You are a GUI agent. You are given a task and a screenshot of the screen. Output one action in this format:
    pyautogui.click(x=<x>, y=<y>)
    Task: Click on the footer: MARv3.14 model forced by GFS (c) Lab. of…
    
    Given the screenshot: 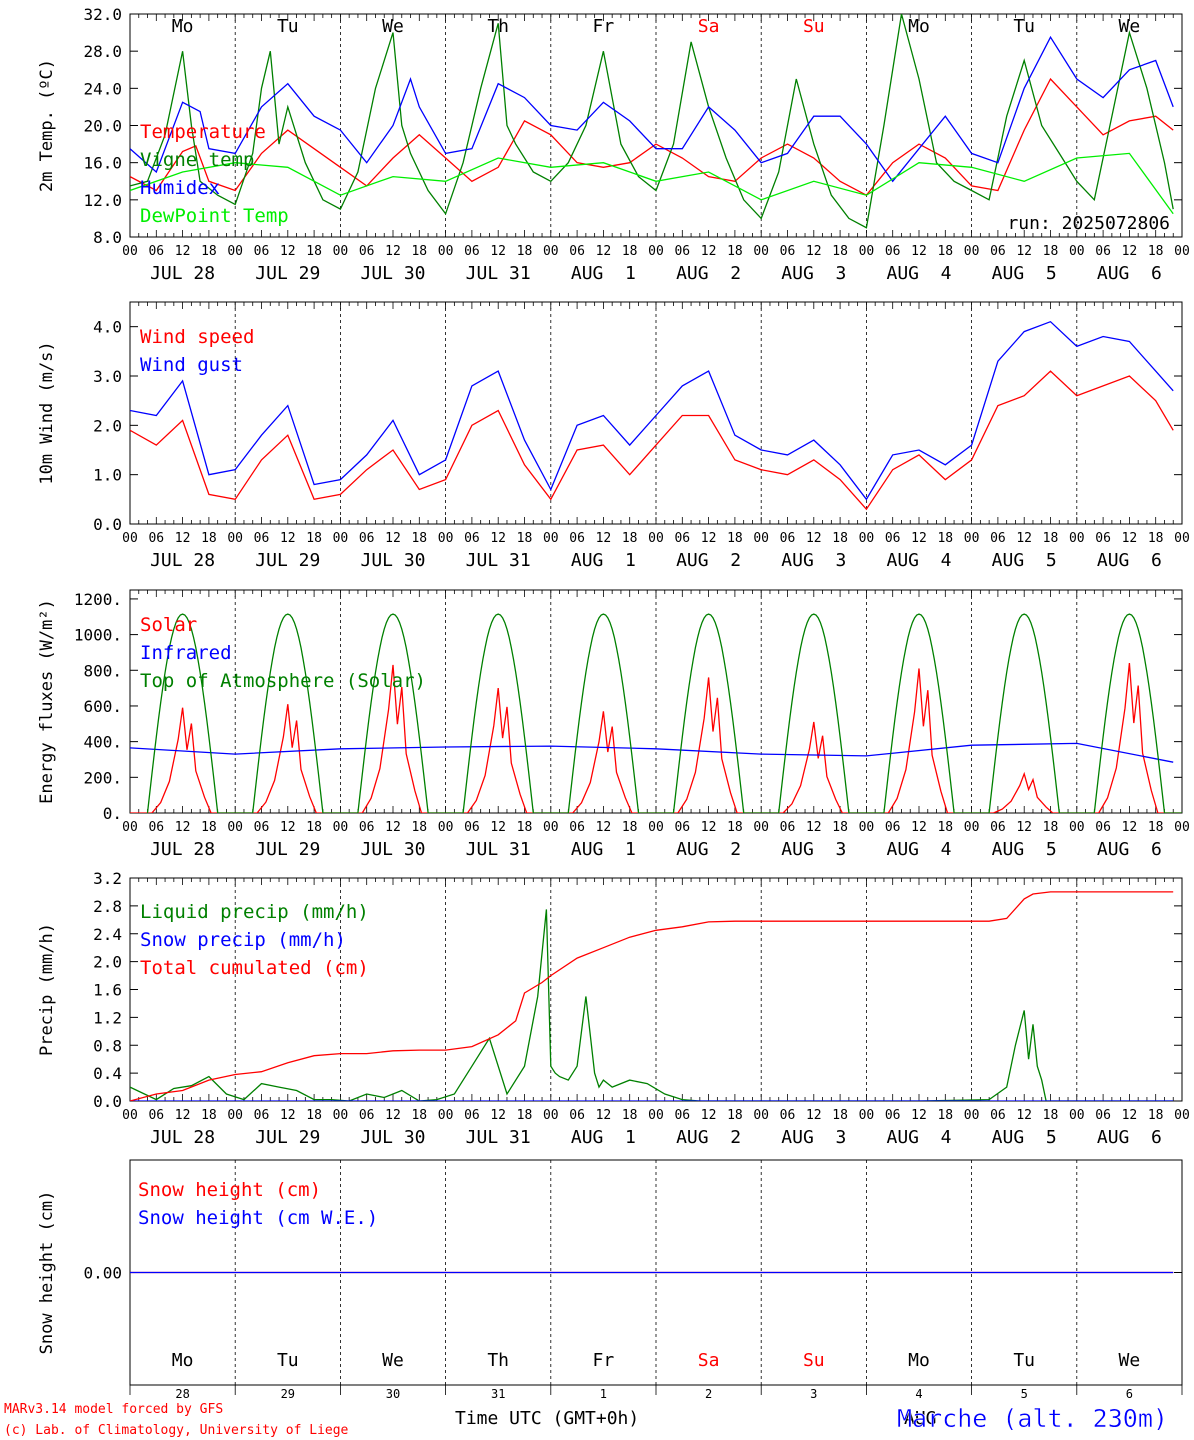 What is the action you would take?
    pyautogui.click(x=586, y=1420)
    